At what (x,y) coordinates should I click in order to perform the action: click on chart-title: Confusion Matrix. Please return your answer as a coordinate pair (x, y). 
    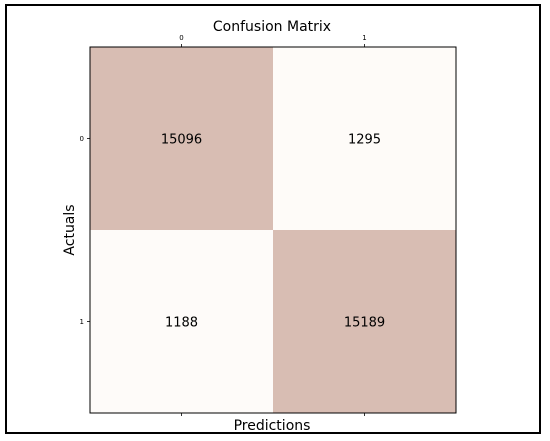
    Looking at the image, I should click on (272, 27).